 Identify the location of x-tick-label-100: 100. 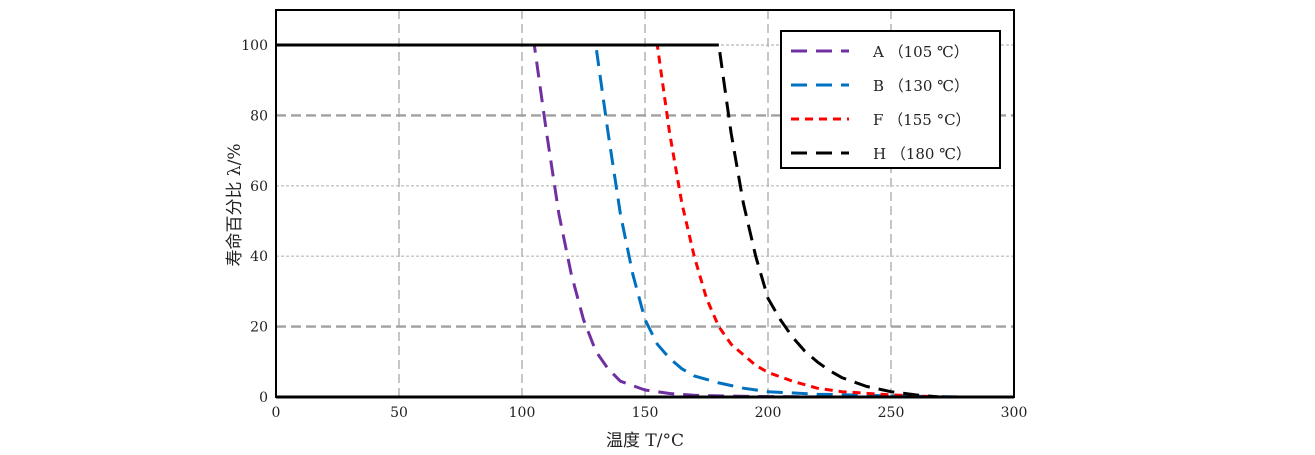
(522, 413).